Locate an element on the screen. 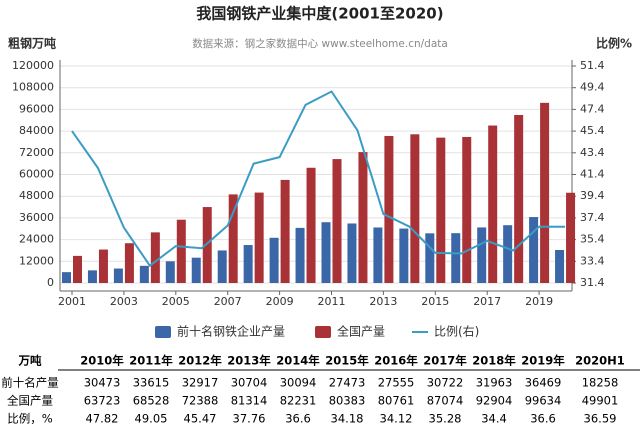 Image resolution: width=640 pixels, height=428 pixels. legend-label: 比例(右) is located at coordinates (456, 331).